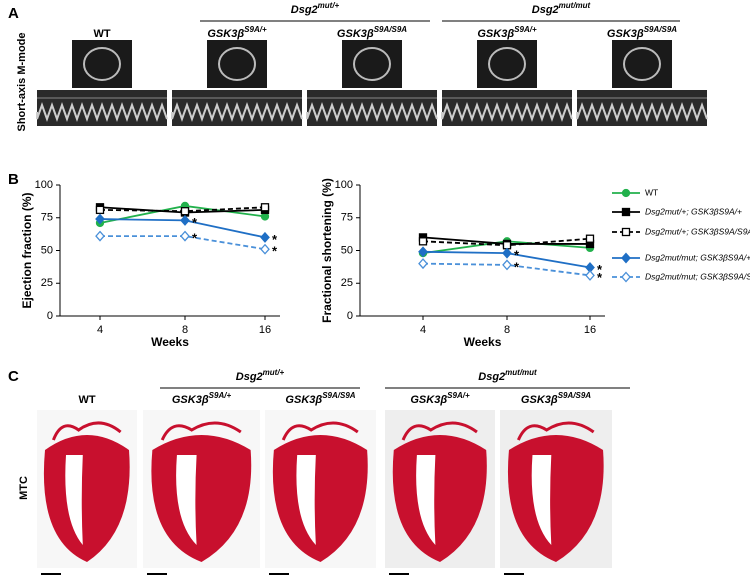 The width and height of the screenshot is (750, 585). I want to click on heart-section, so click(86, 498).